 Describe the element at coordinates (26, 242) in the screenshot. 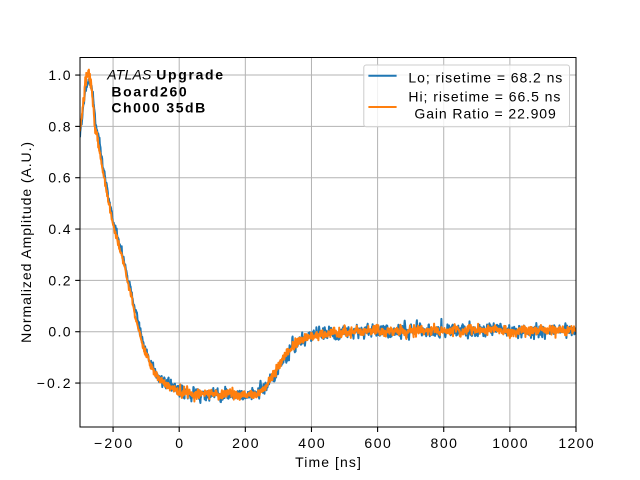

I see `svg-text: Normalized Amplitude (A.U.)` at that location.